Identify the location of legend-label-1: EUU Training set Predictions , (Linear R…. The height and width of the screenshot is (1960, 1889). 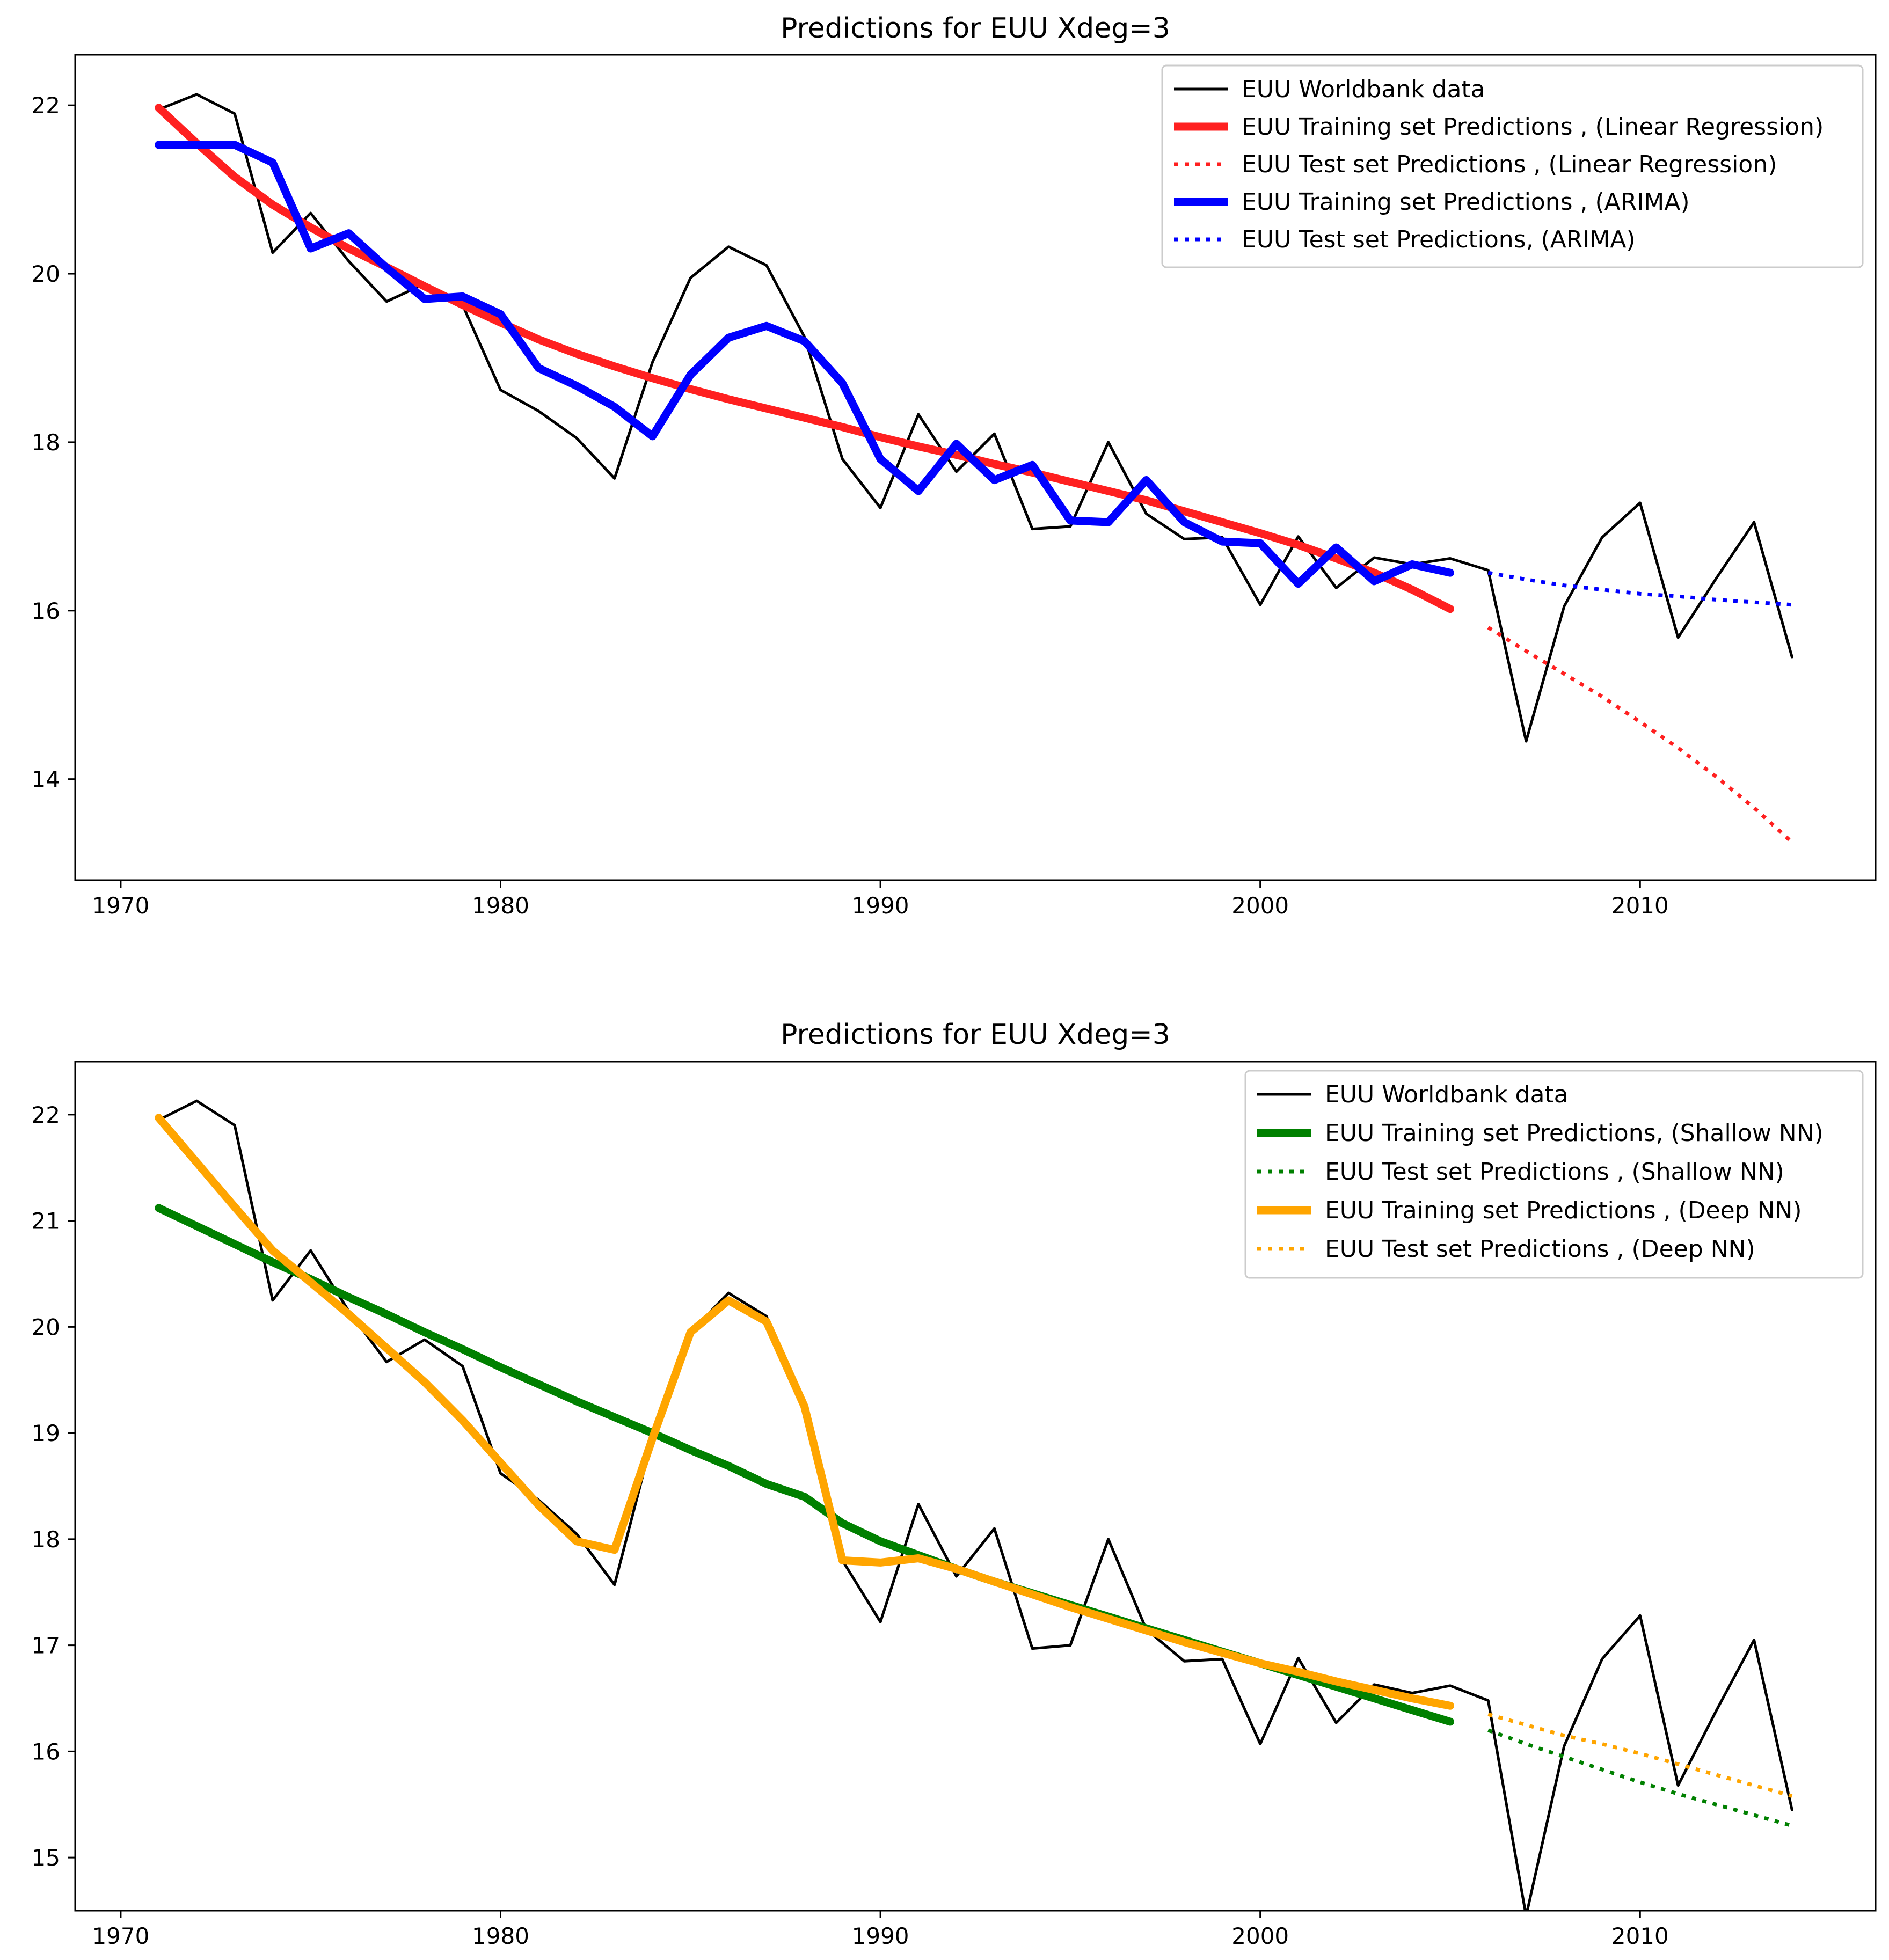
(1533, 127).